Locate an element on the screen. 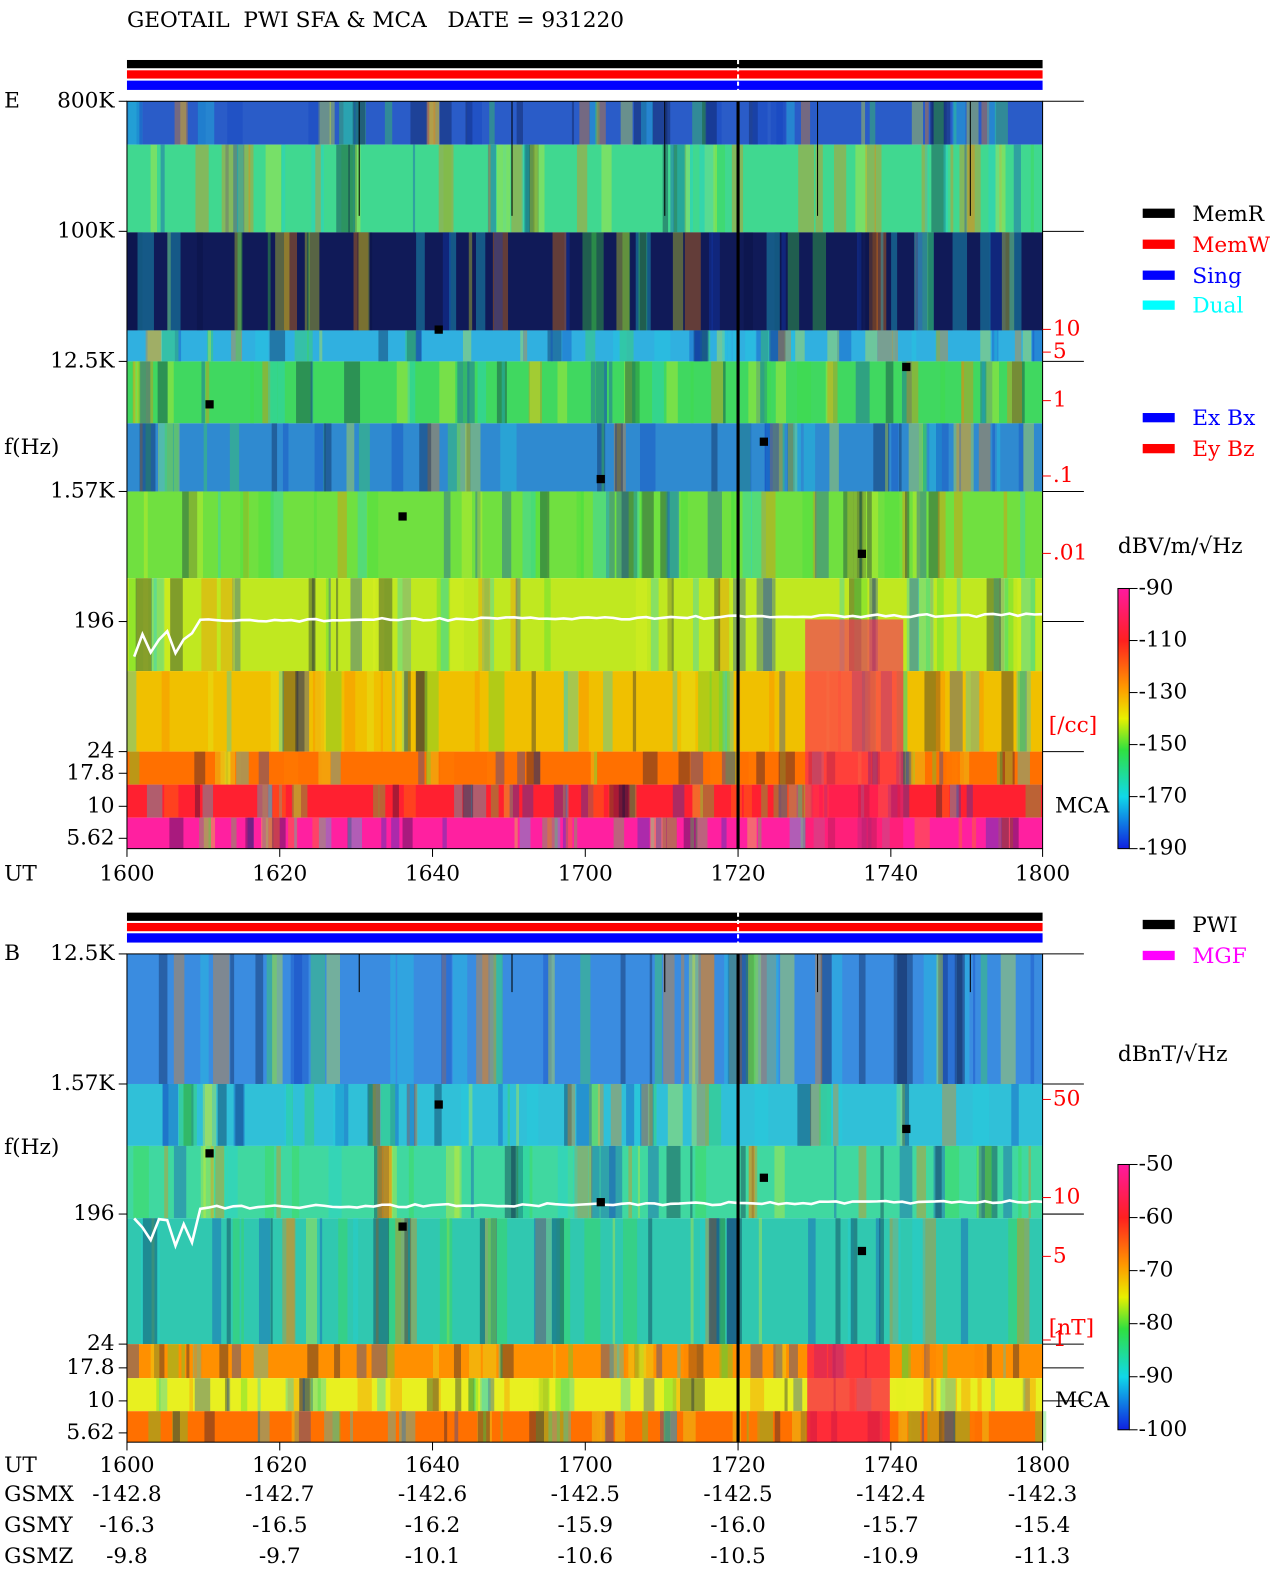  dot is located at coordinates (402, 516).